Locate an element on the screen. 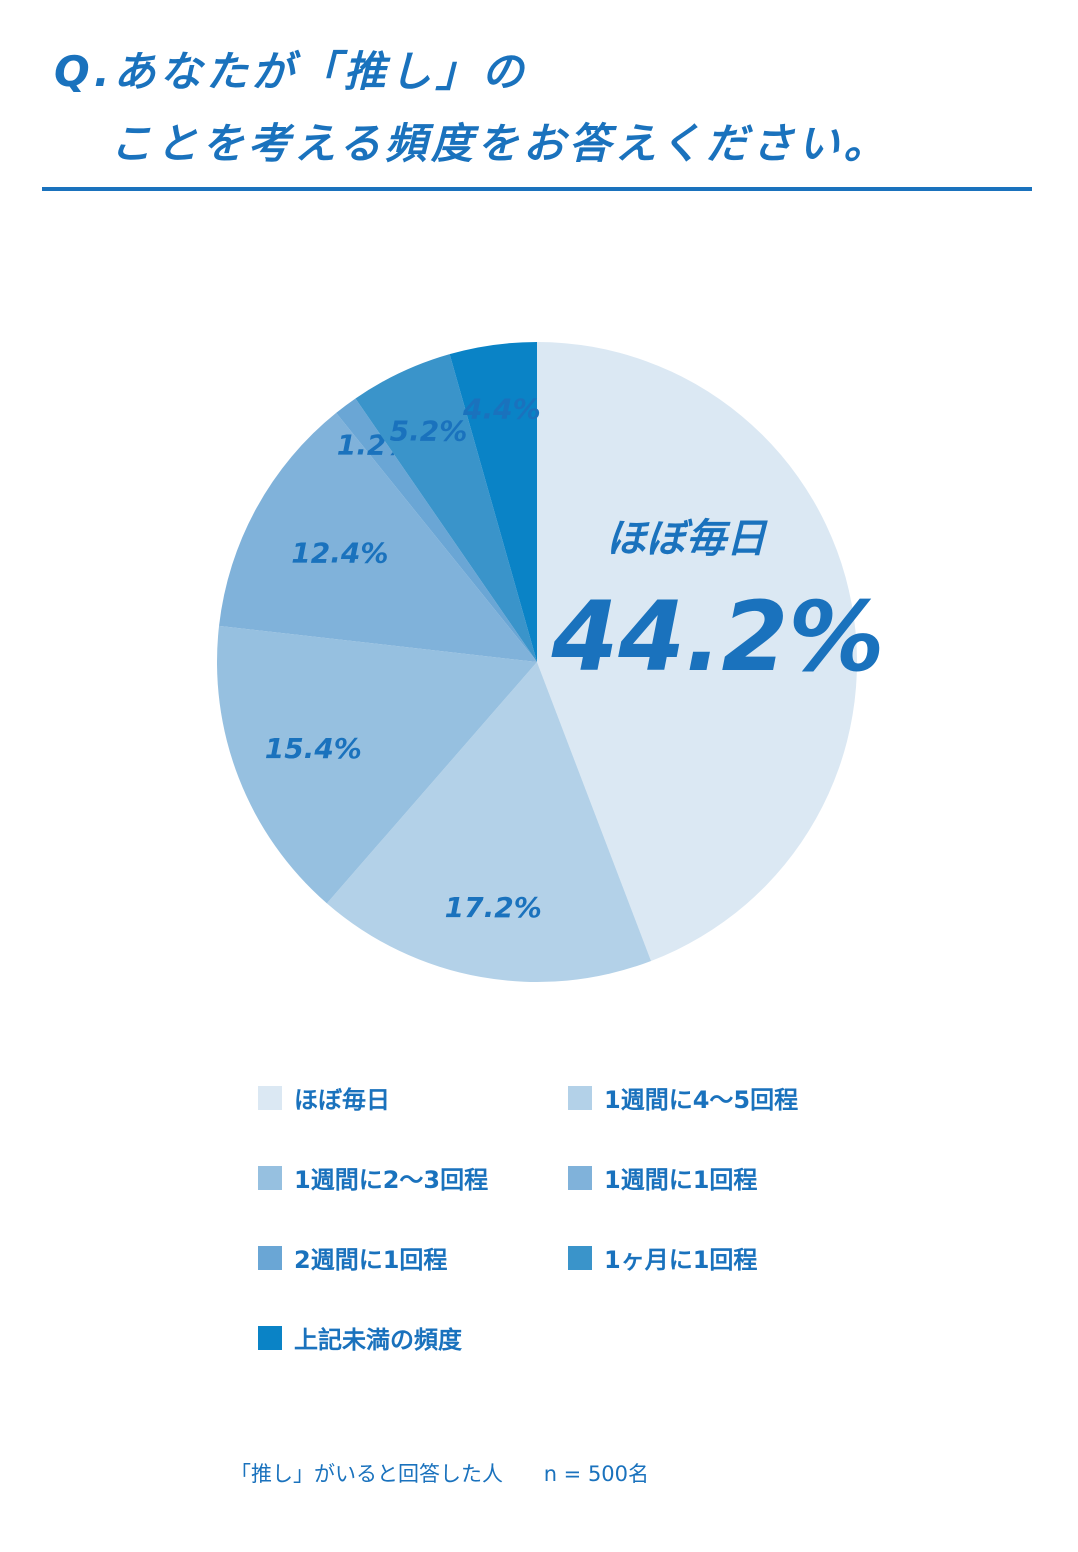 The width and height of the screenshot is (1078, 1552). legend-item-1: ほぼ毎日 is located at coordinates (324, 1097).